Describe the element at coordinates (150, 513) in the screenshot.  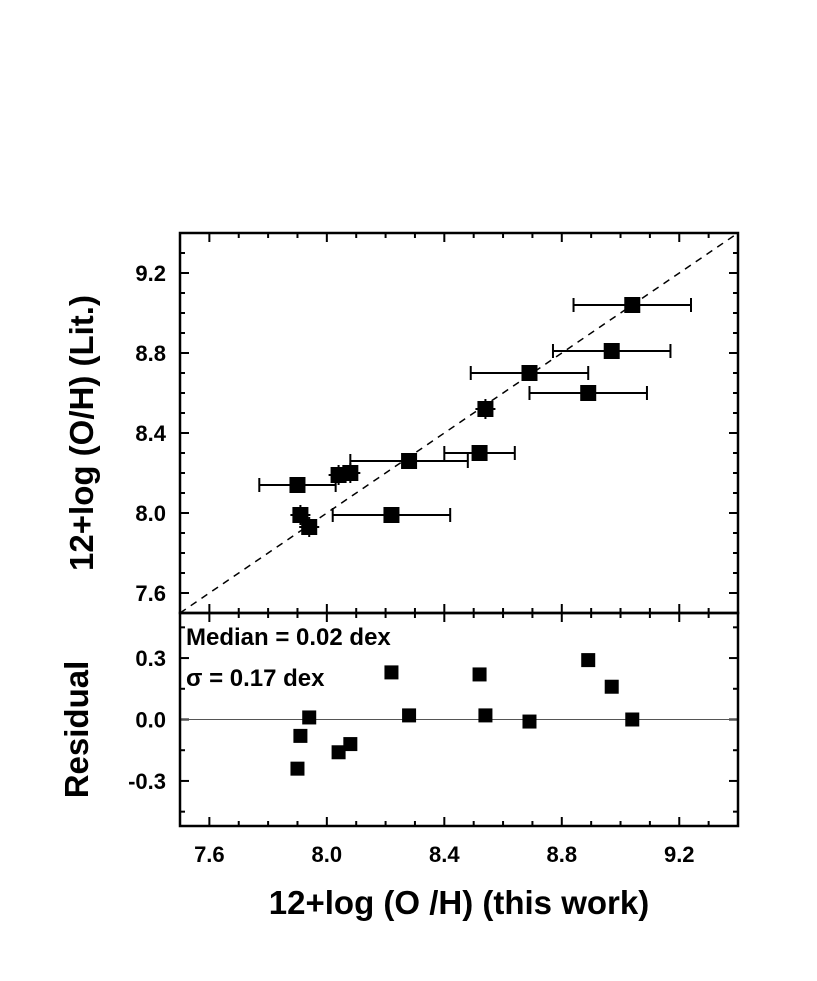
I see `top-y-tick-label: 8.0` at that location.